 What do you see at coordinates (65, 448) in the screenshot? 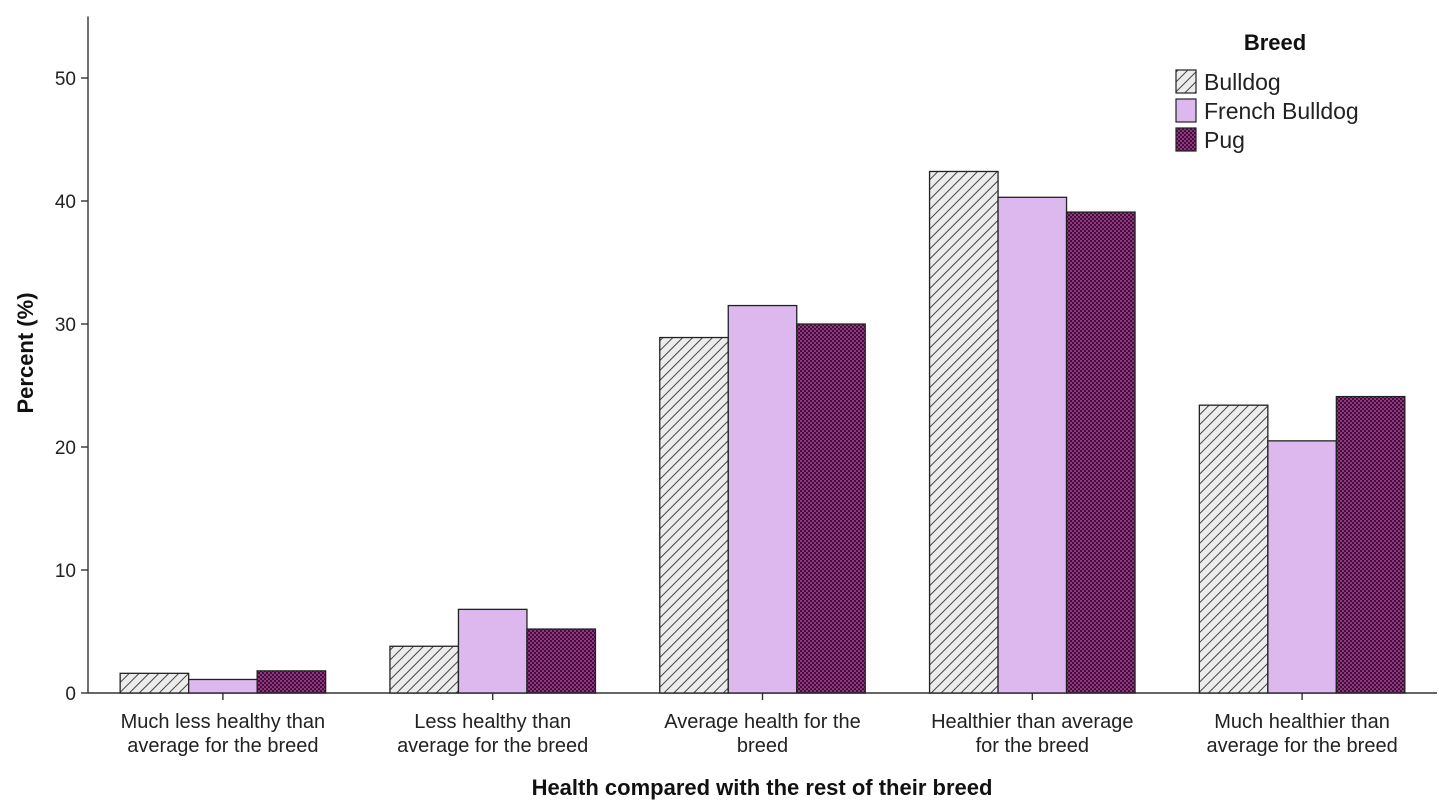
I see `y-tick-label: 20` at bounding box center [65, 448].